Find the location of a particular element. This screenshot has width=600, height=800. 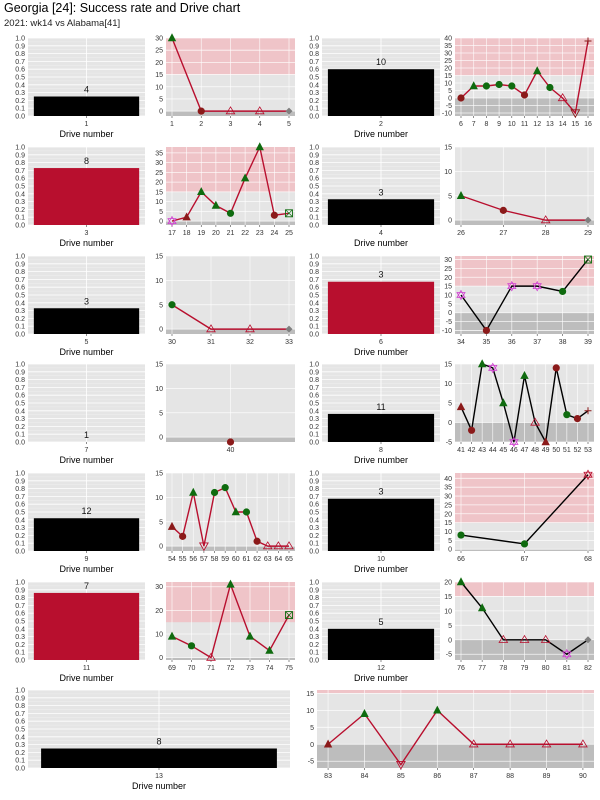

point-star-b is located at coordinates (588, 476).